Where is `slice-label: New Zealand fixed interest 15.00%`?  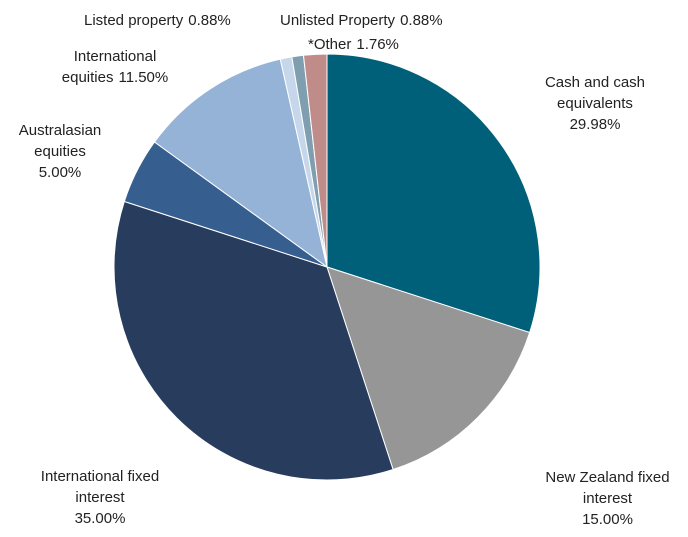
slice-label: New Zealand fixed interest 15.00% is located at coordinates (607, 498).